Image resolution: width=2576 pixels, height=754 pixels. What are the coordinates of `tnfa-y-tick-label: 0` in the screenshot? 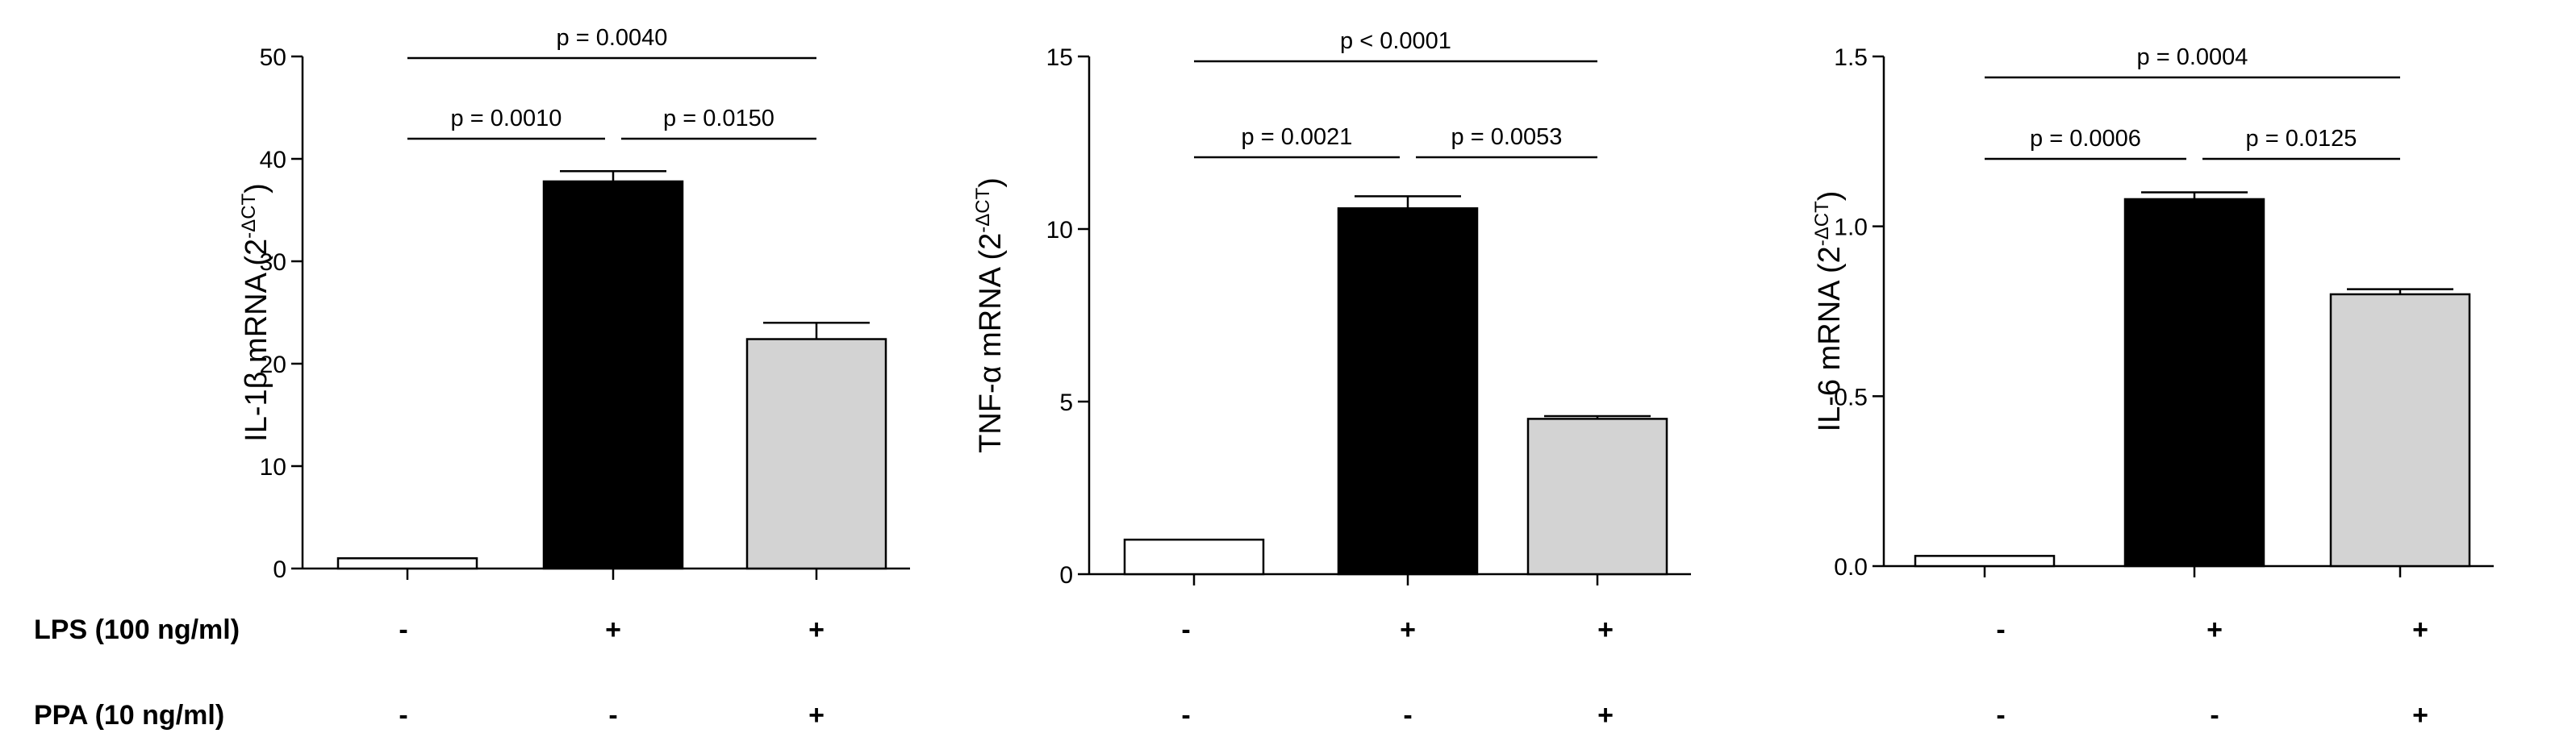 It's located at (1066, 575).